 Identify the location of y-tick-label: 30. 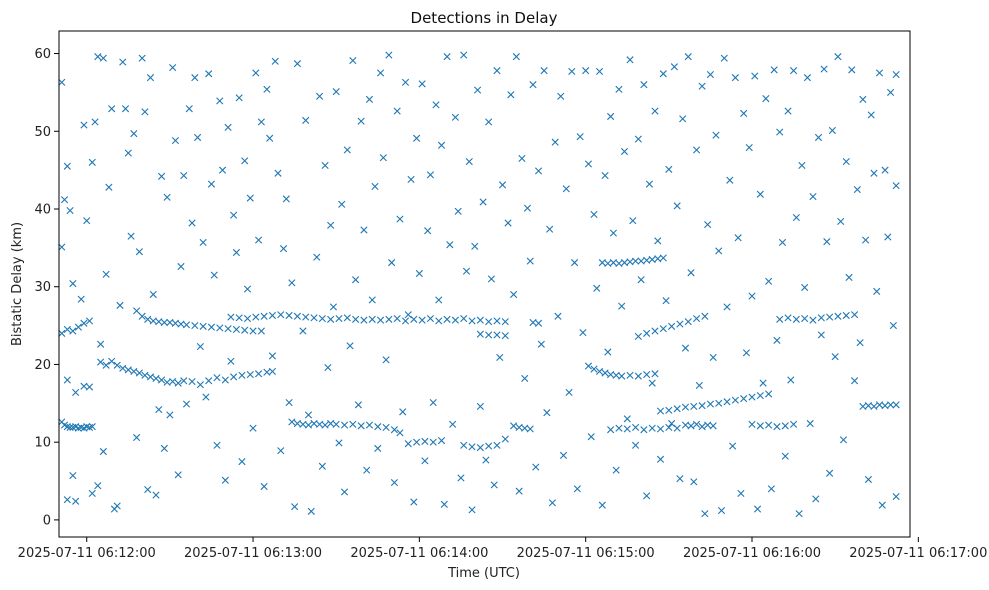
(42, 287).